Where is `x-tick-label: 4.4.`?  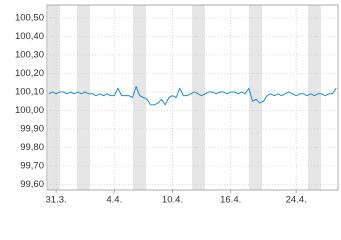 x-tick-label: 4.4. is located at coordinates (114, 200).